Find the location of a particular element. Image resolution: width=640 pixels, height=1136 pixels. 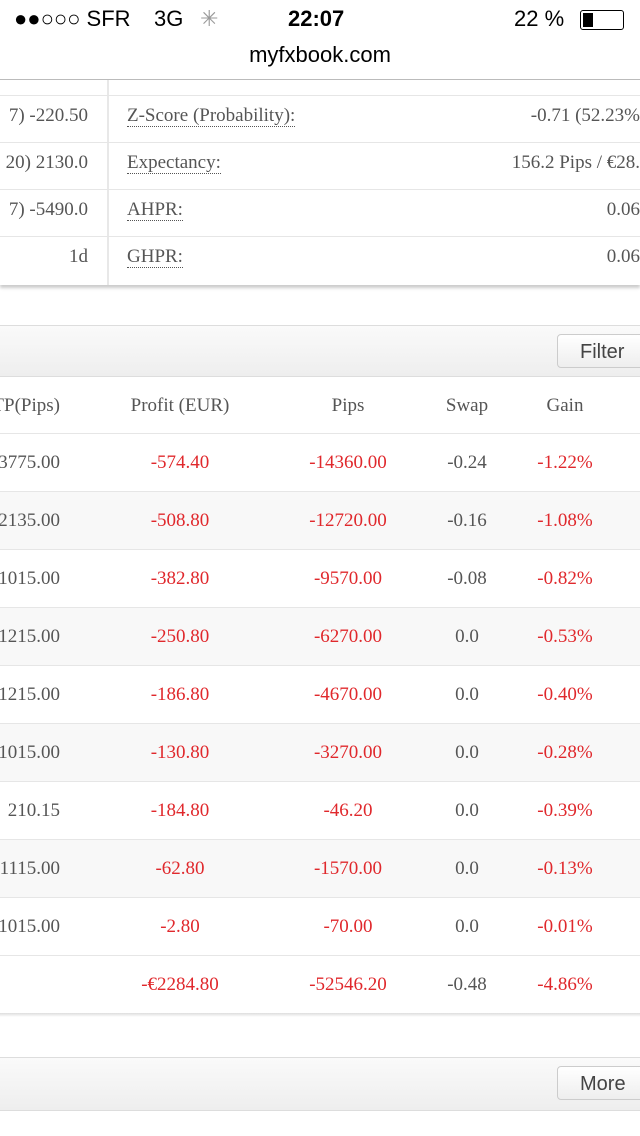

table-cell: -0.08 is located at coordinates (467, 578).